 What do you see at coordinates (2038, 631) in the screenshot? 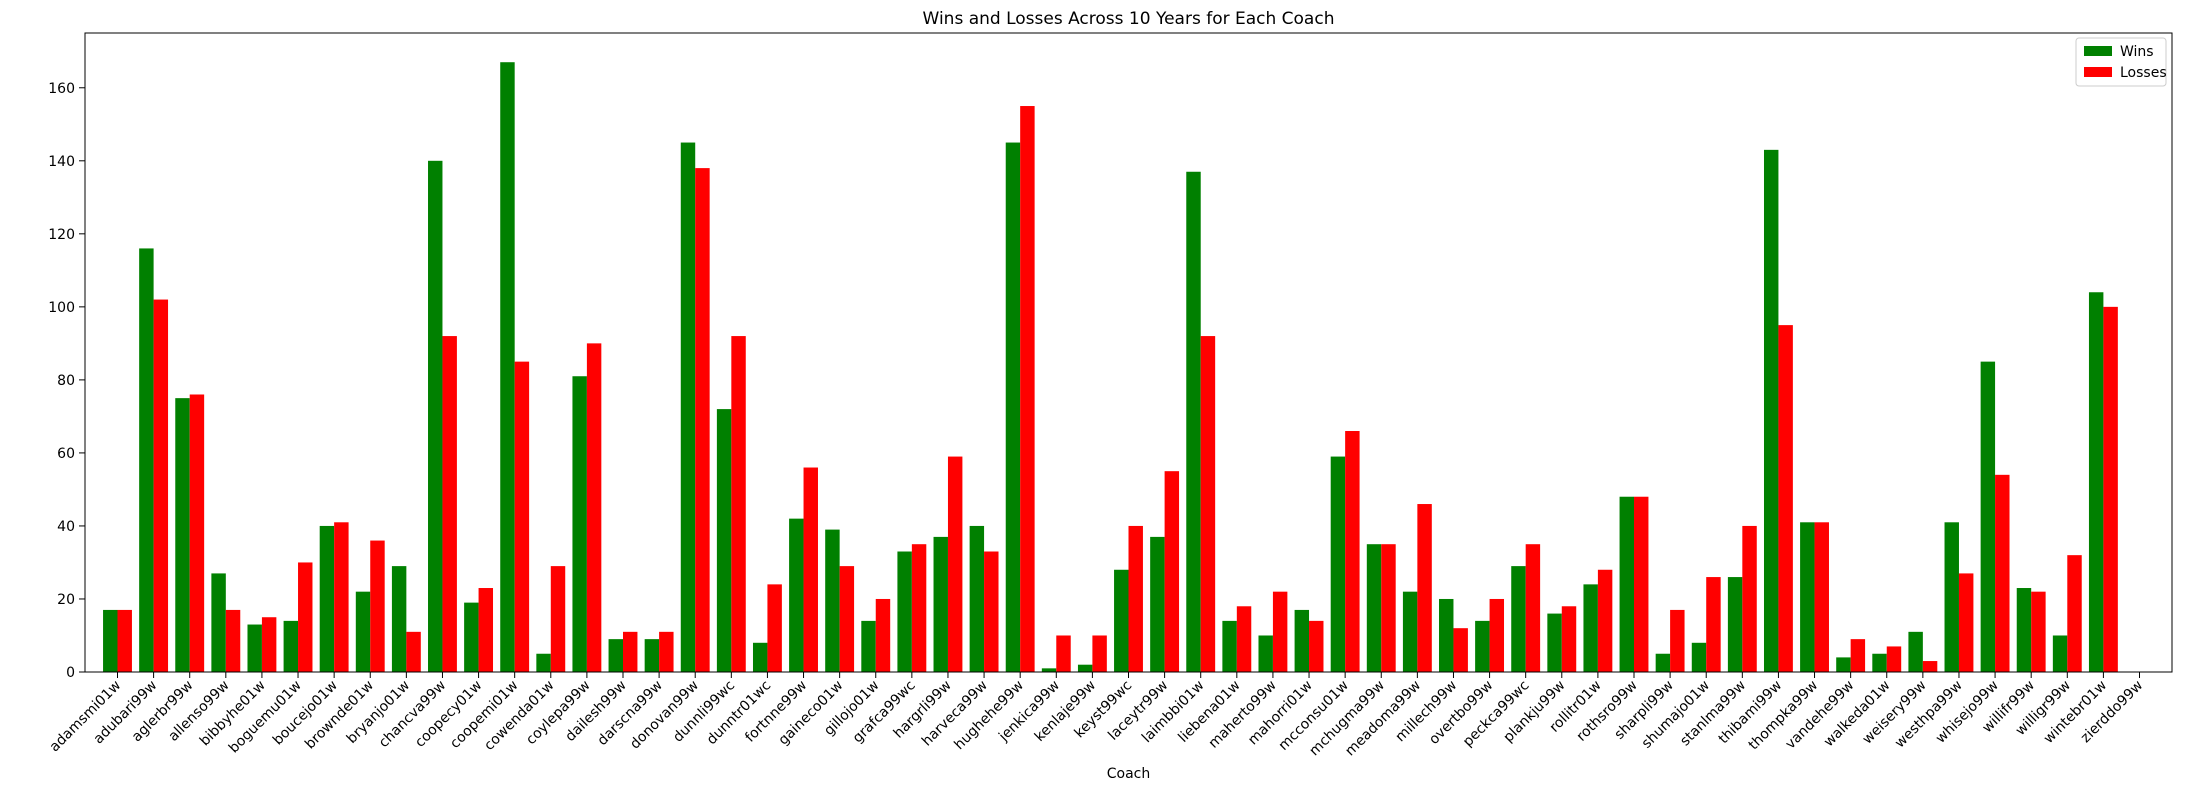
I see `losses-bar-willifr99w` at bounding box center [2038, 631].